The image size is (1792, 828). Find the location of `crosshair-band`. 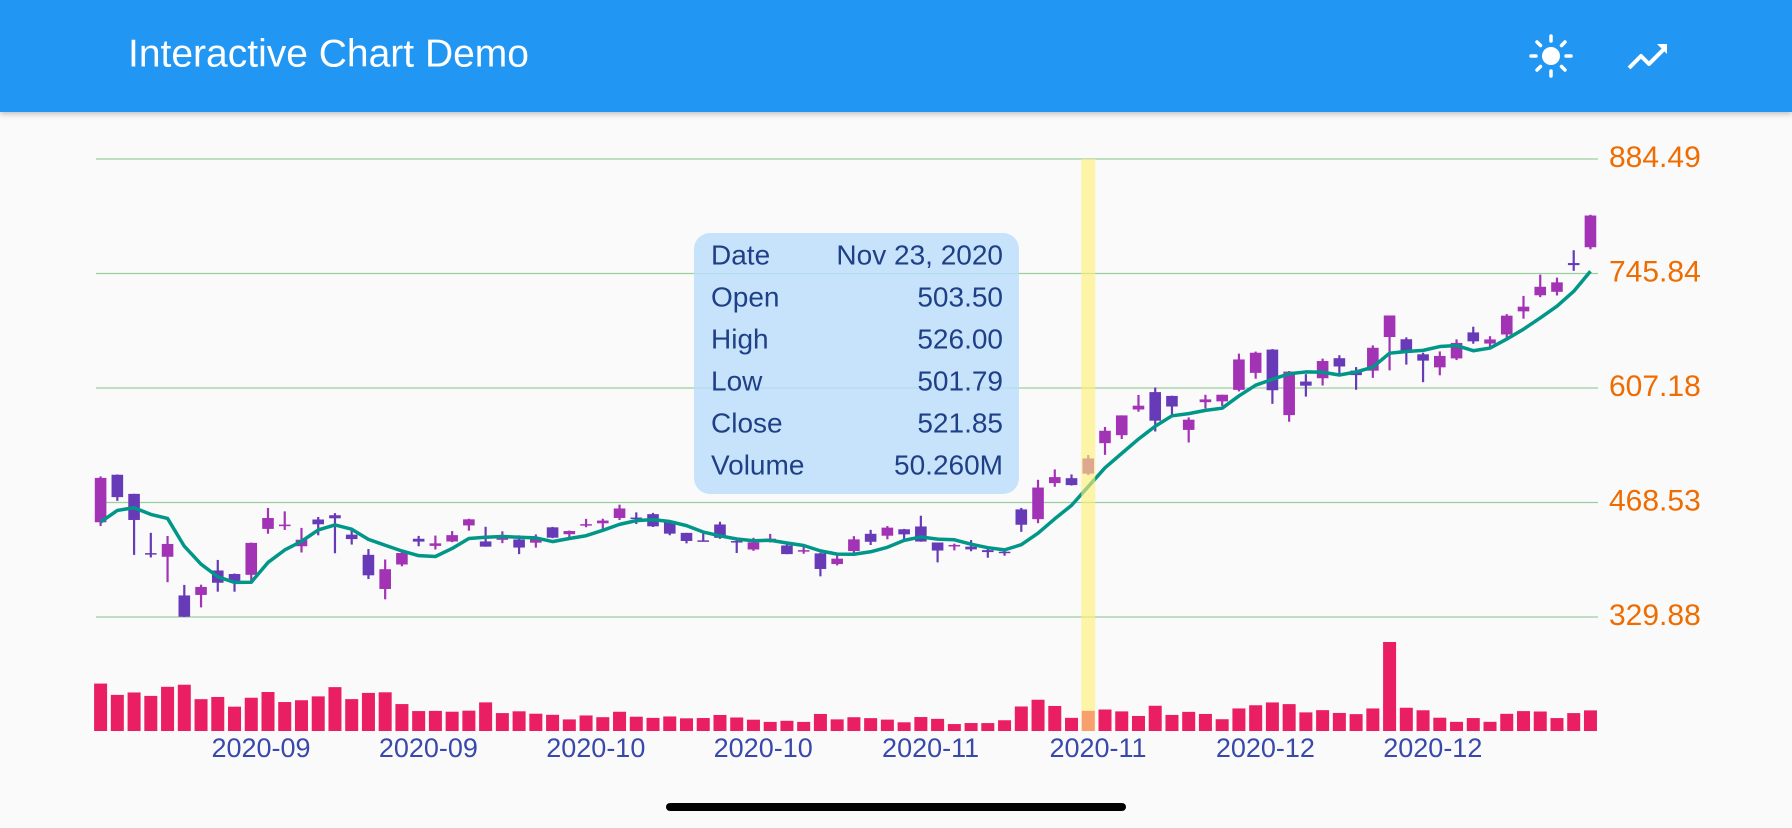

crosshair-band is located at coordinates (1088, 445).